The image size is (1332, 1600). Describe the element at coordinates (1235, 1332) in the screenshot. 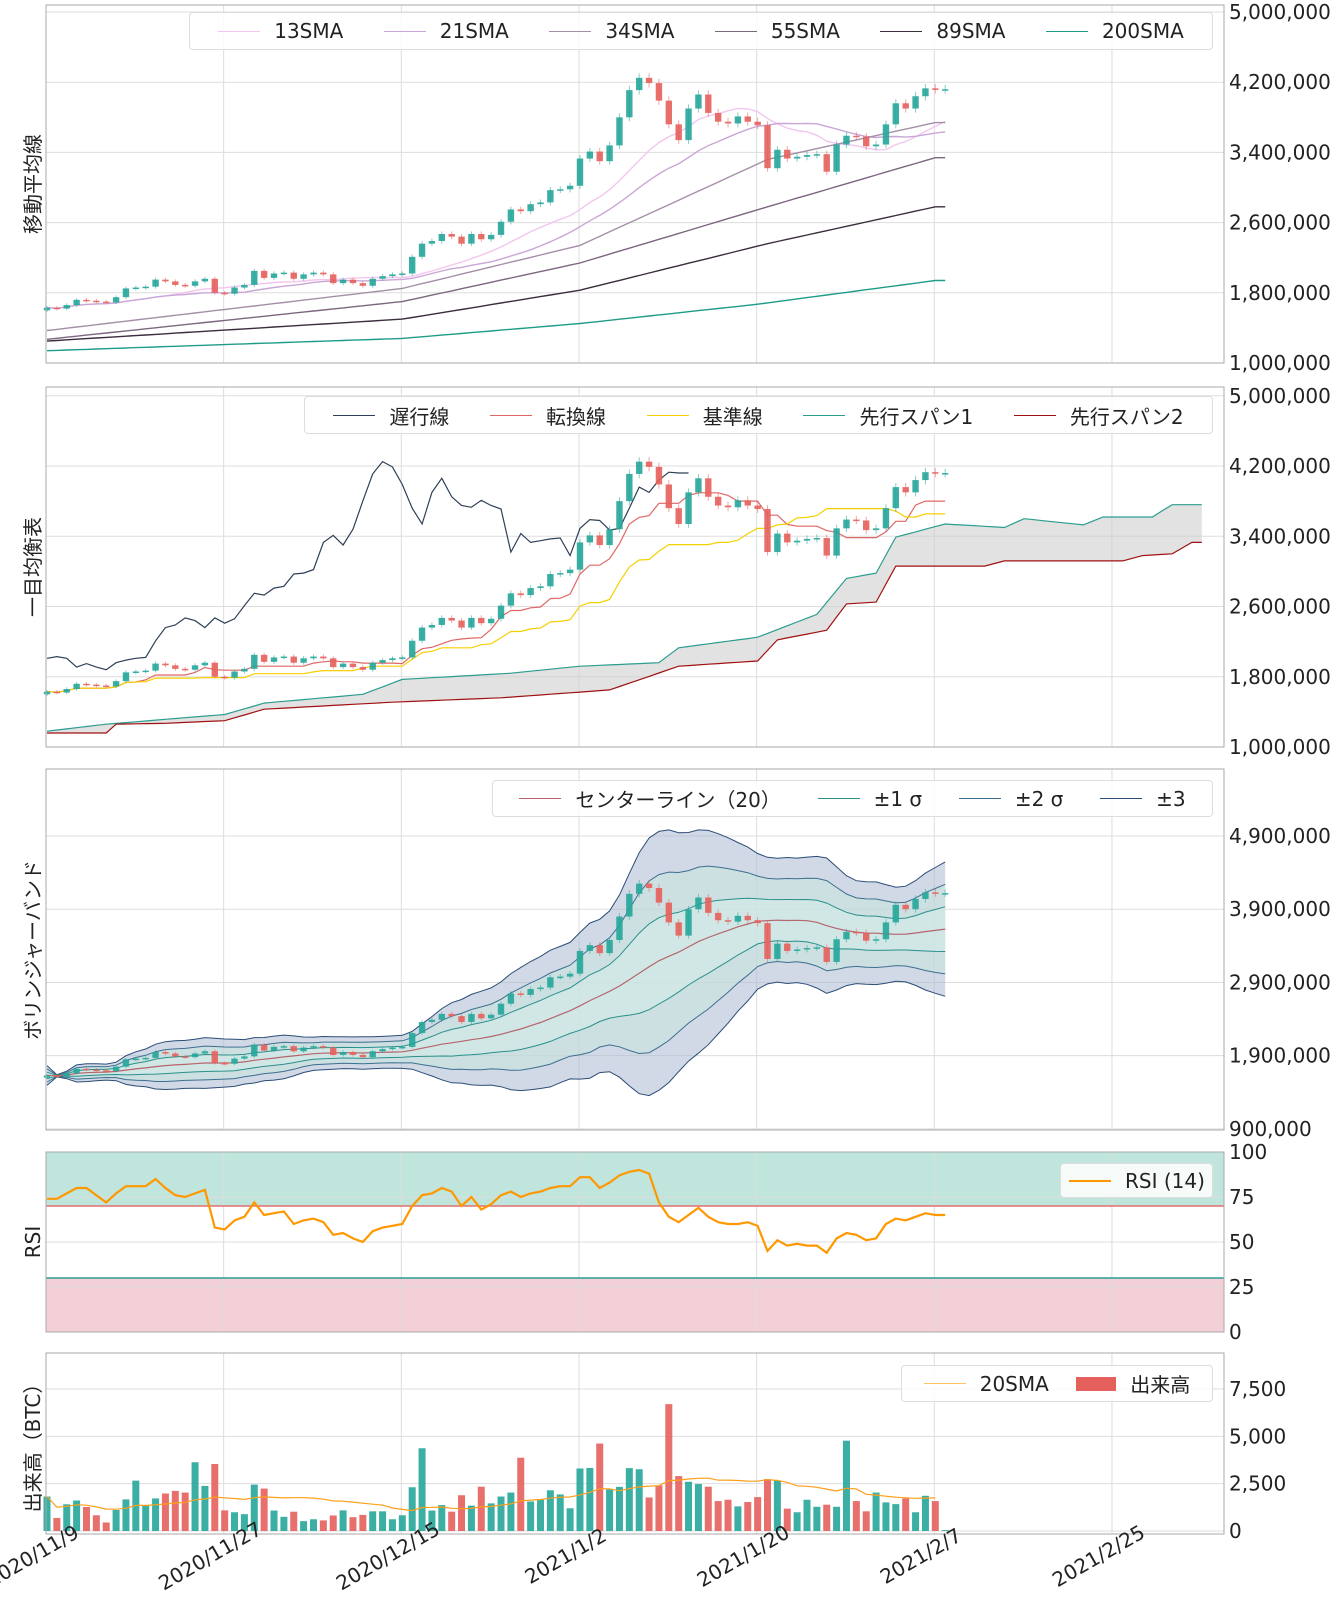

I see `y-tick-label: 0` at that location.